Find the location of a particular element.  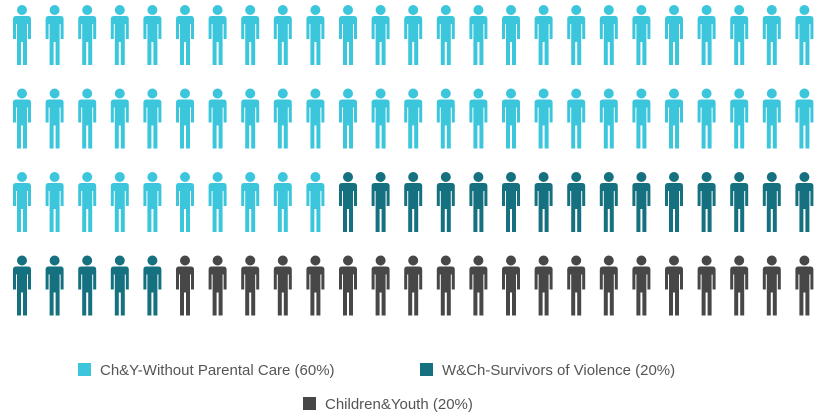

legend-item-without-parental-care: Ch&Y-Without Parental Care (60%) is located at coordinates (206, 370).